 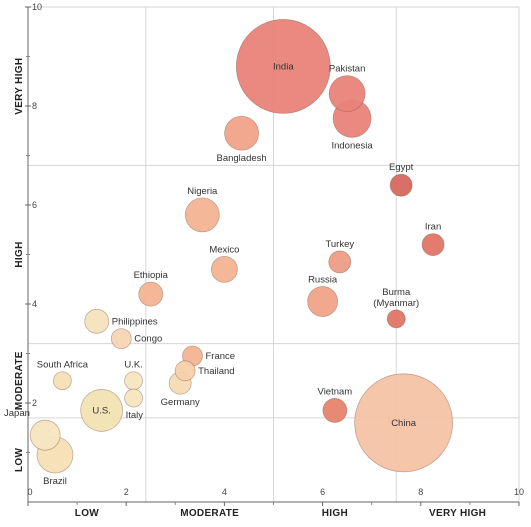 What do you see at coordinates (216, 371) in the screenshot?
I see `label-thailand: Thailand` at bounding box center [216, 371].